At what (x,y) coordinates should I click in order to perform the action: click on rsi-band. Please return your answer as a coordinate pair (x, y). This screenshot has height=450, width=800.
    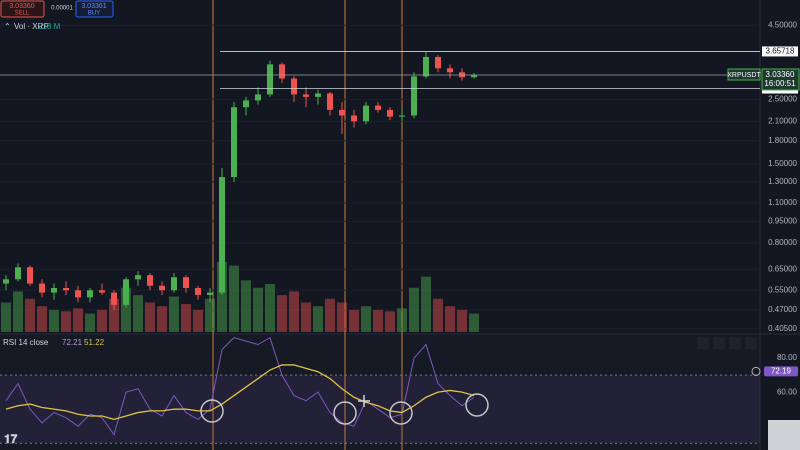
    Looking at the image, I should click on (380, 409).